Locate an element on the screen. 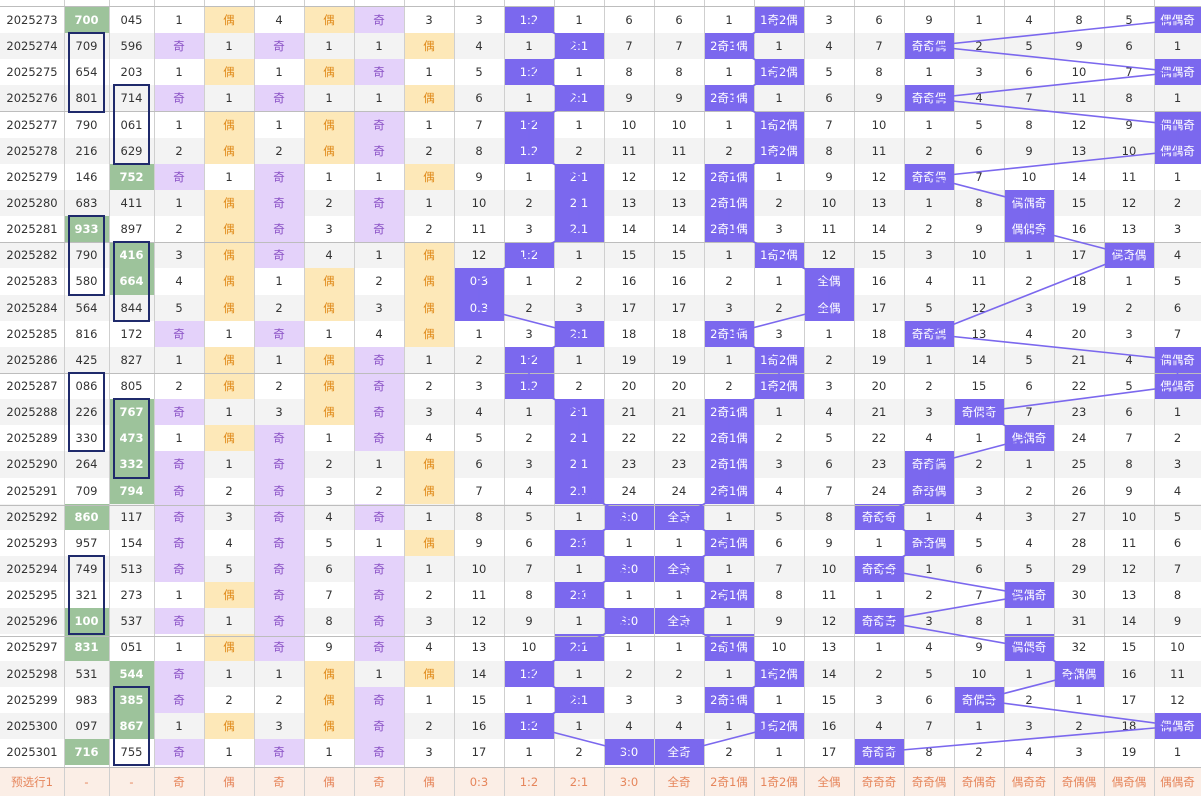 The image size is (1201, 796). footer-ratio-0-3-cell: 0:3 is located at coordinates (479, 782).